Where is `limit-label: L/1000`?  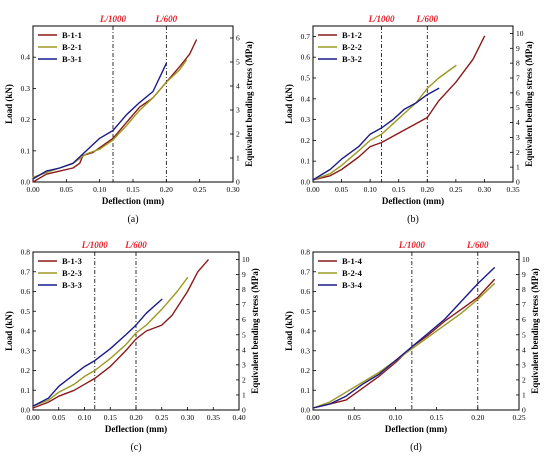
limit-label: L/1000 is located at coordinates (94, 245).